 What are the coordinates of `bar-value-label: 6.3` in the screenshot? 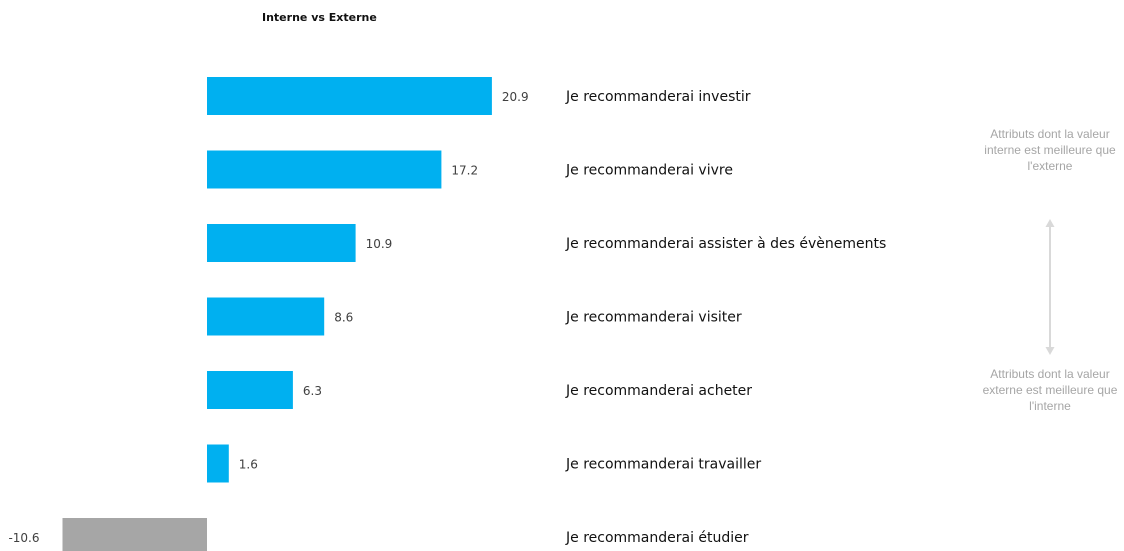 It's located at (312, 391).